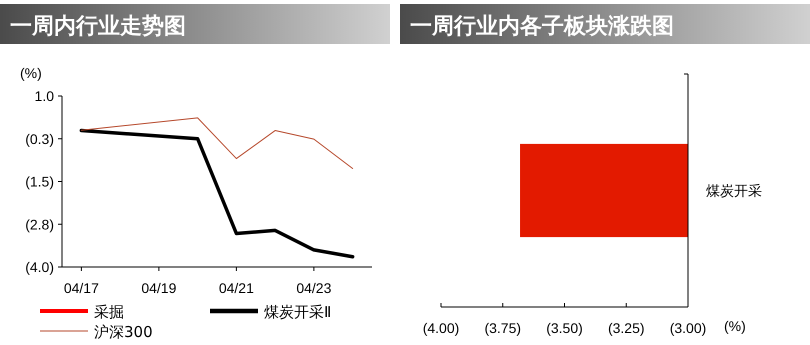 Image resolution: width=810 pixels, height=345 pixels. I want to click on x-tick-label: (3.50), so click(564, 328).